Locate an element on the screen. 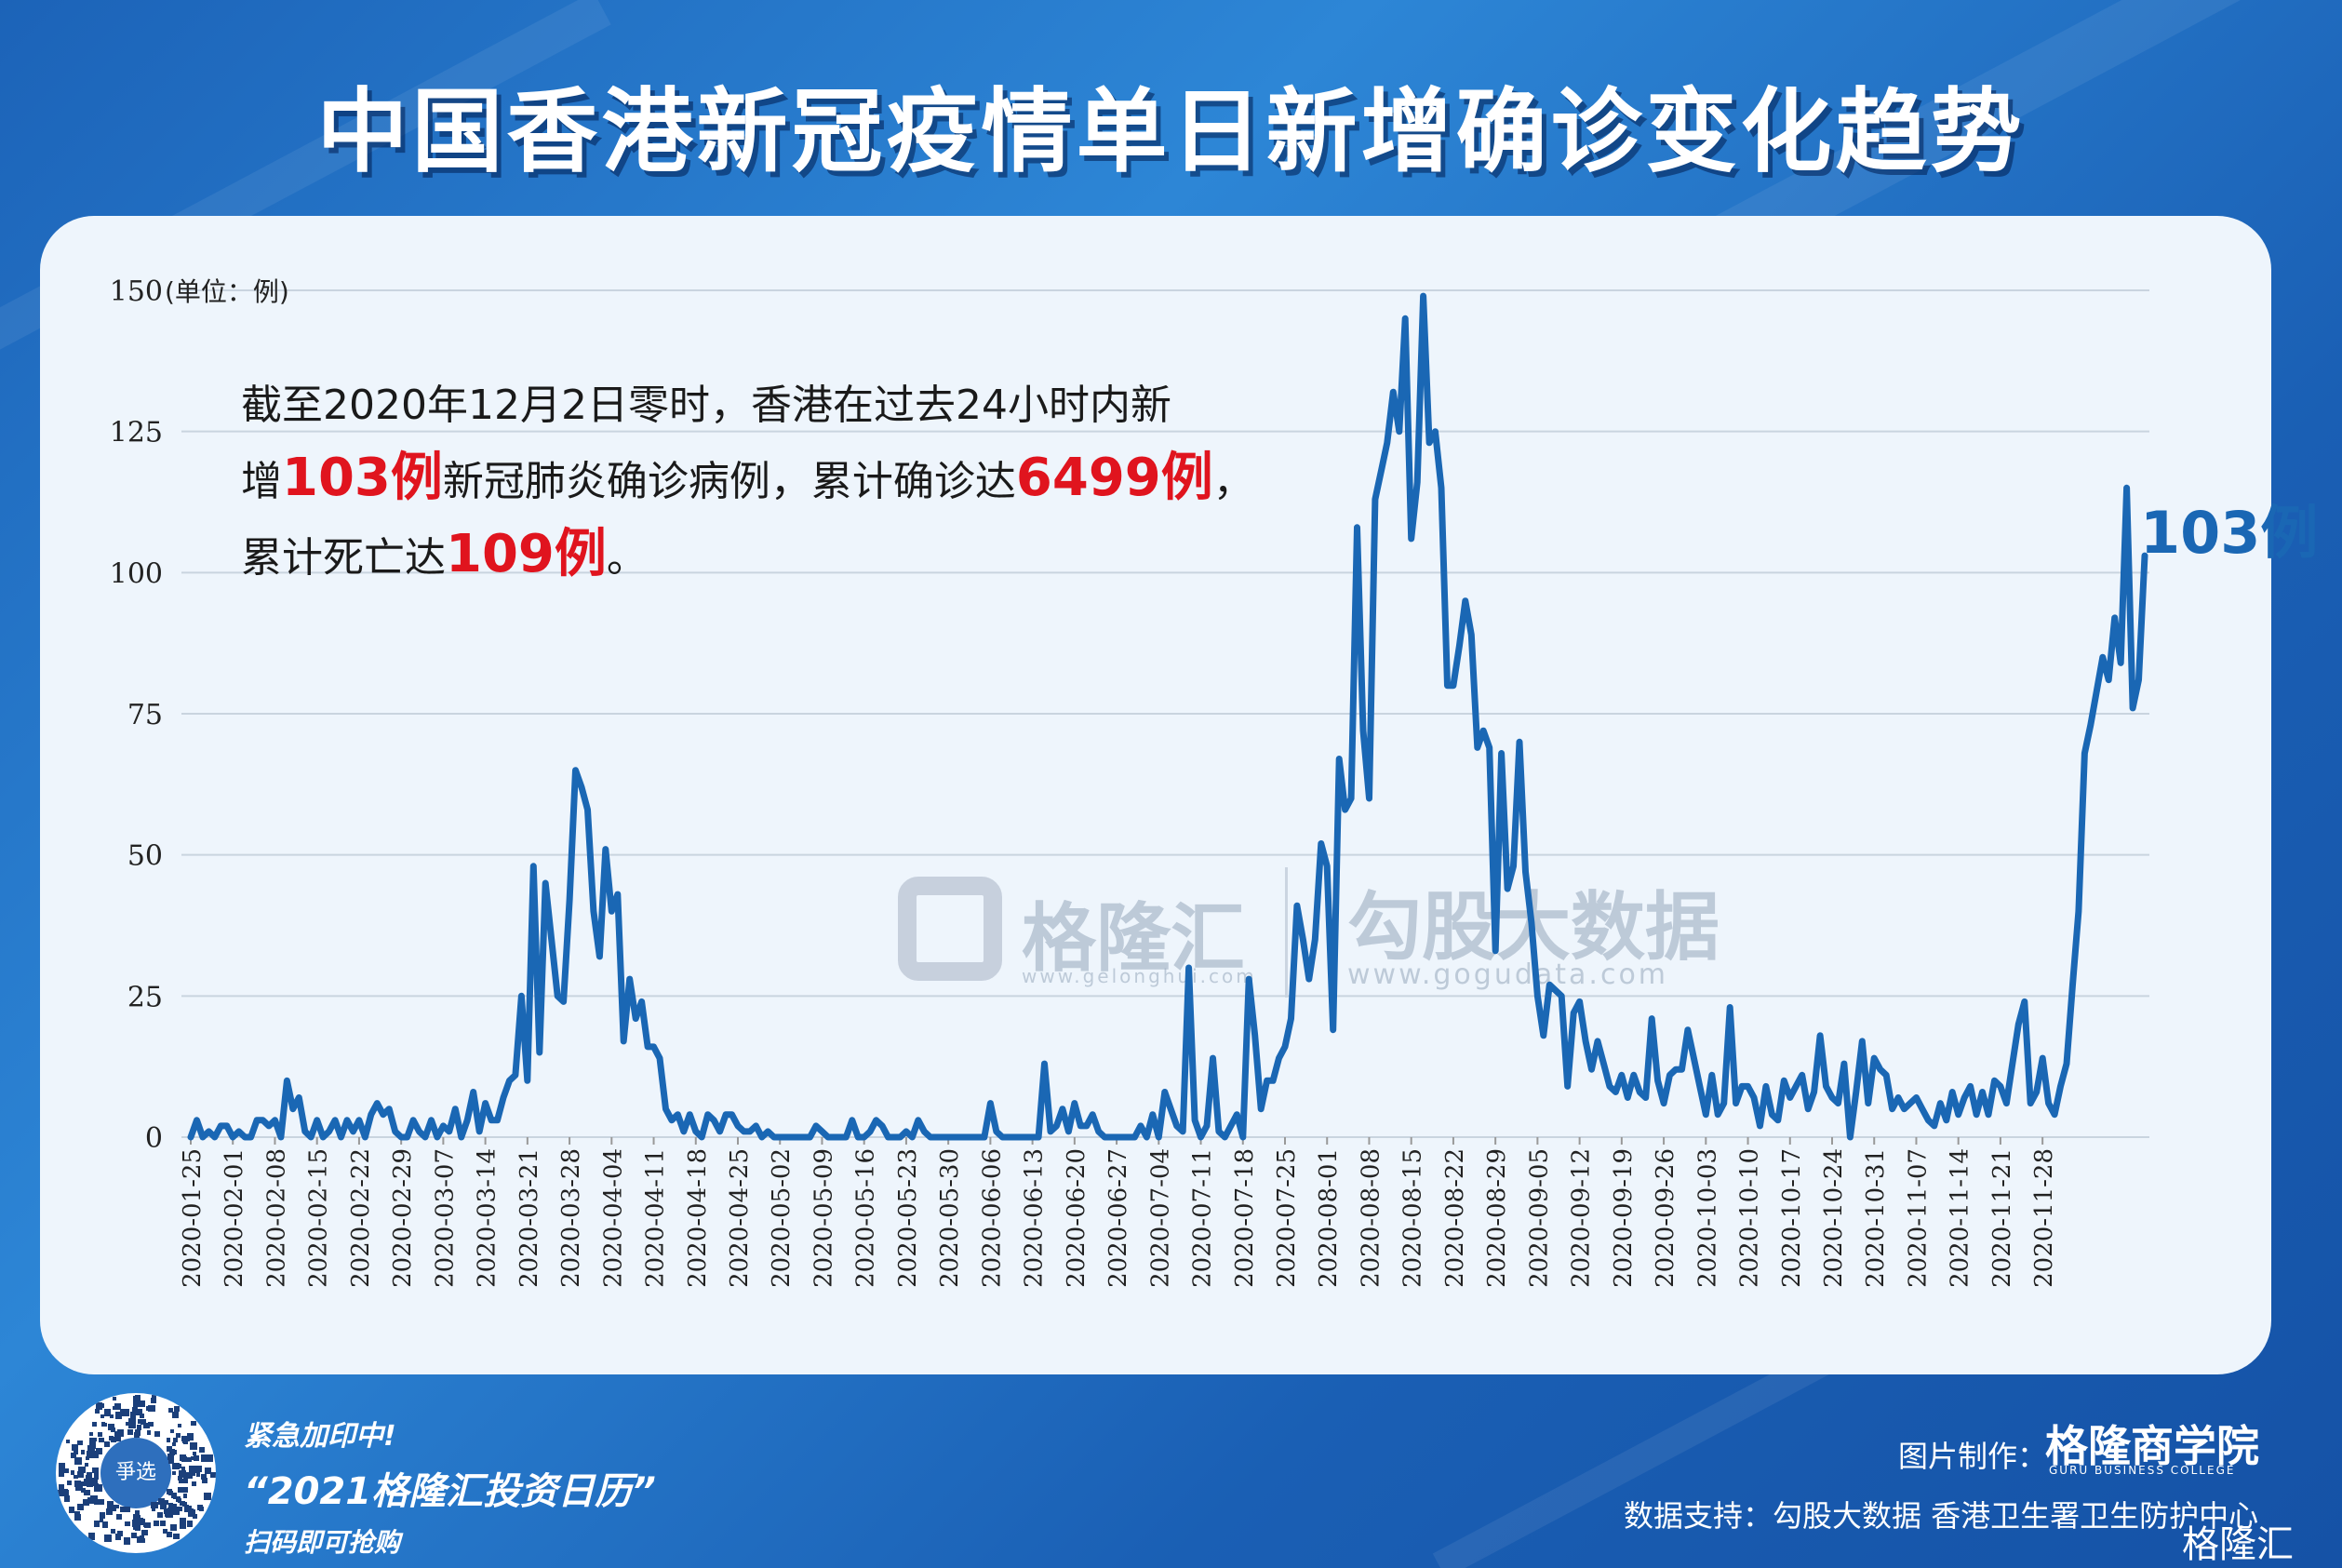  x-tick-label: 2020-10-31 is located at coordinates (1876, 1218).